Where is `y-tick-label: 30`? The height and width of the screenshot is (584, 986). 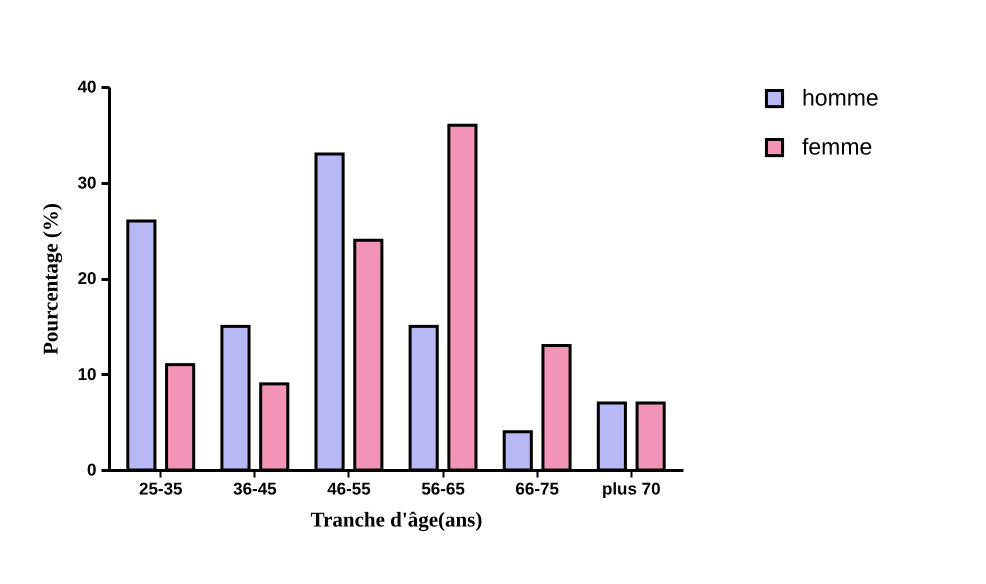 y-tick-label: 30 is located at coordinates (87, 182).